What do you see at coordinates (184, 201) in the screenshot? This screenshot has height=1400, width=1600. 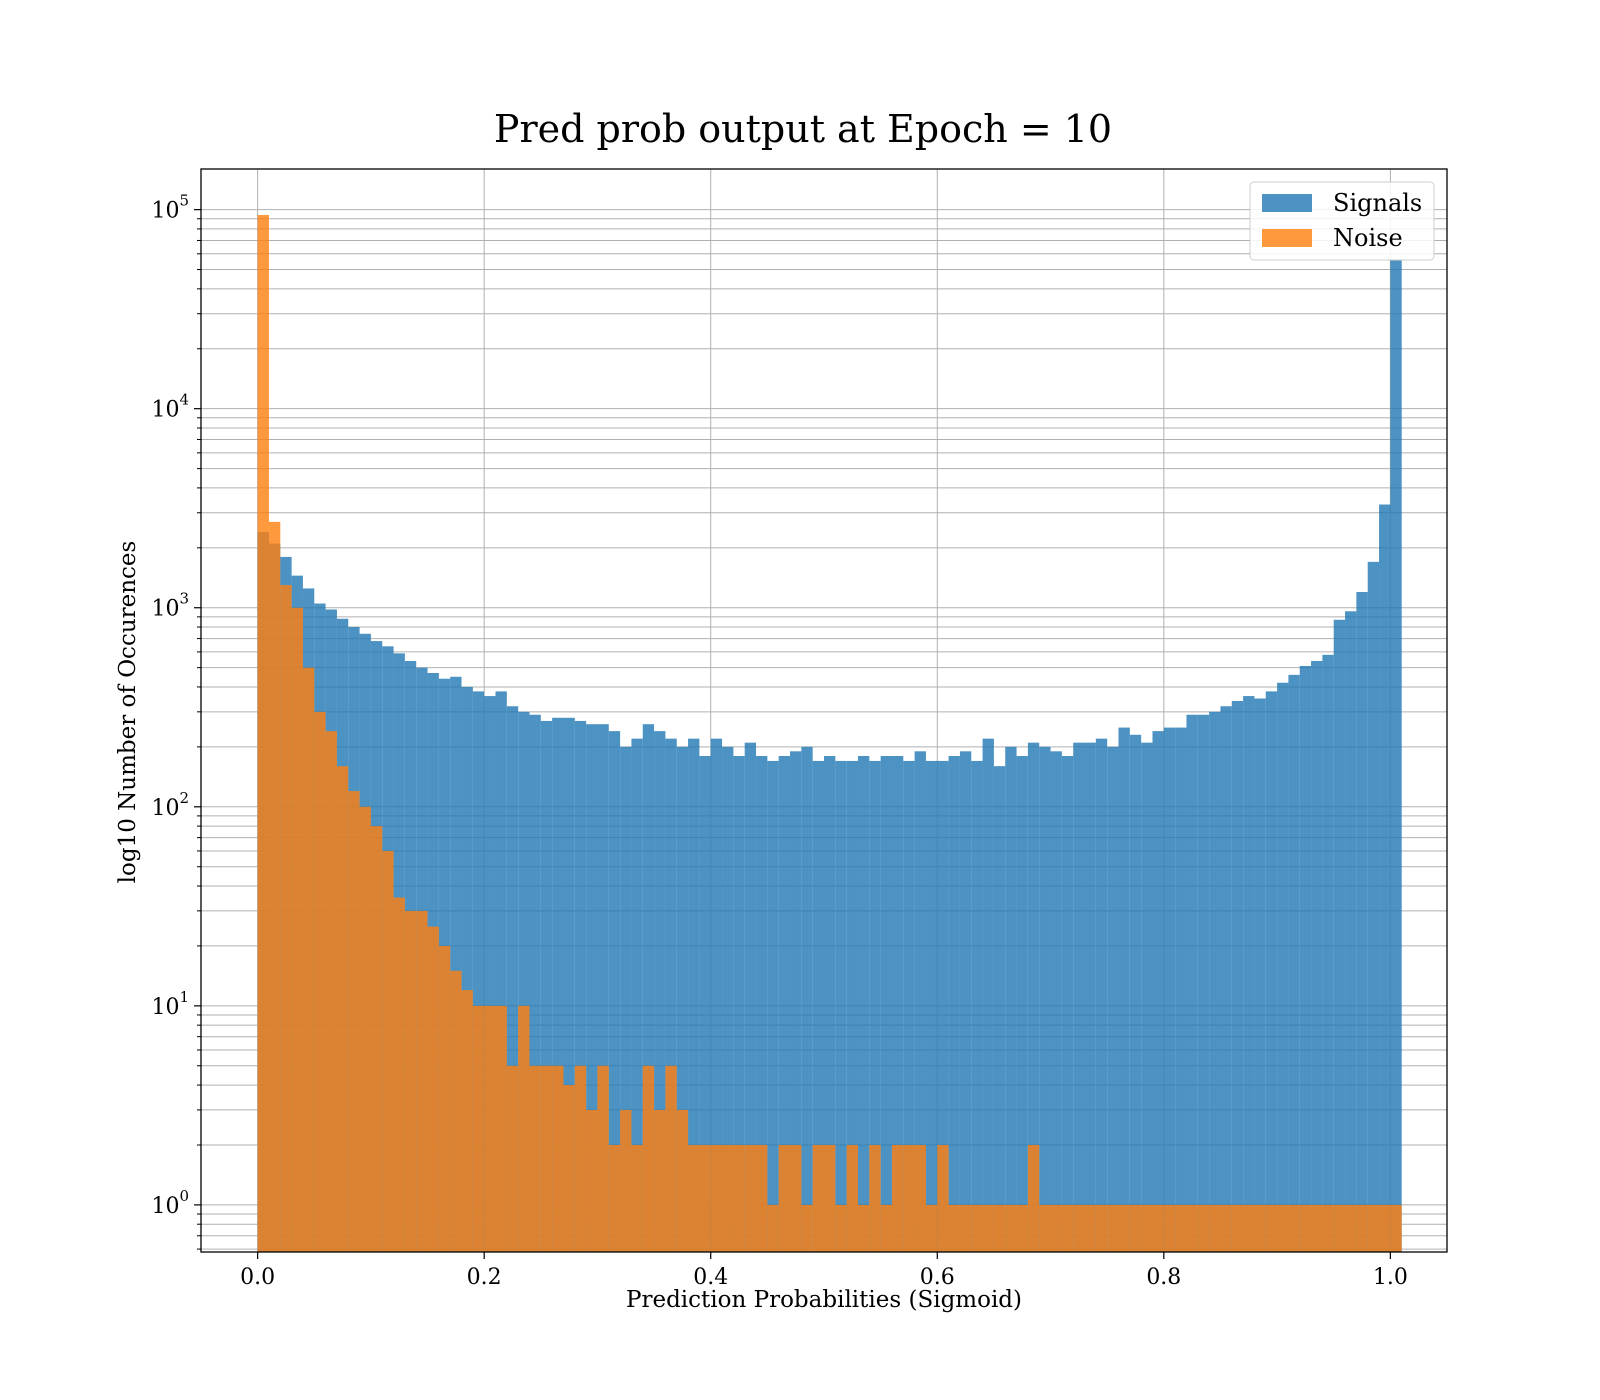 I see `y-tick-exponent: 5` at bounding box center [184, 201].